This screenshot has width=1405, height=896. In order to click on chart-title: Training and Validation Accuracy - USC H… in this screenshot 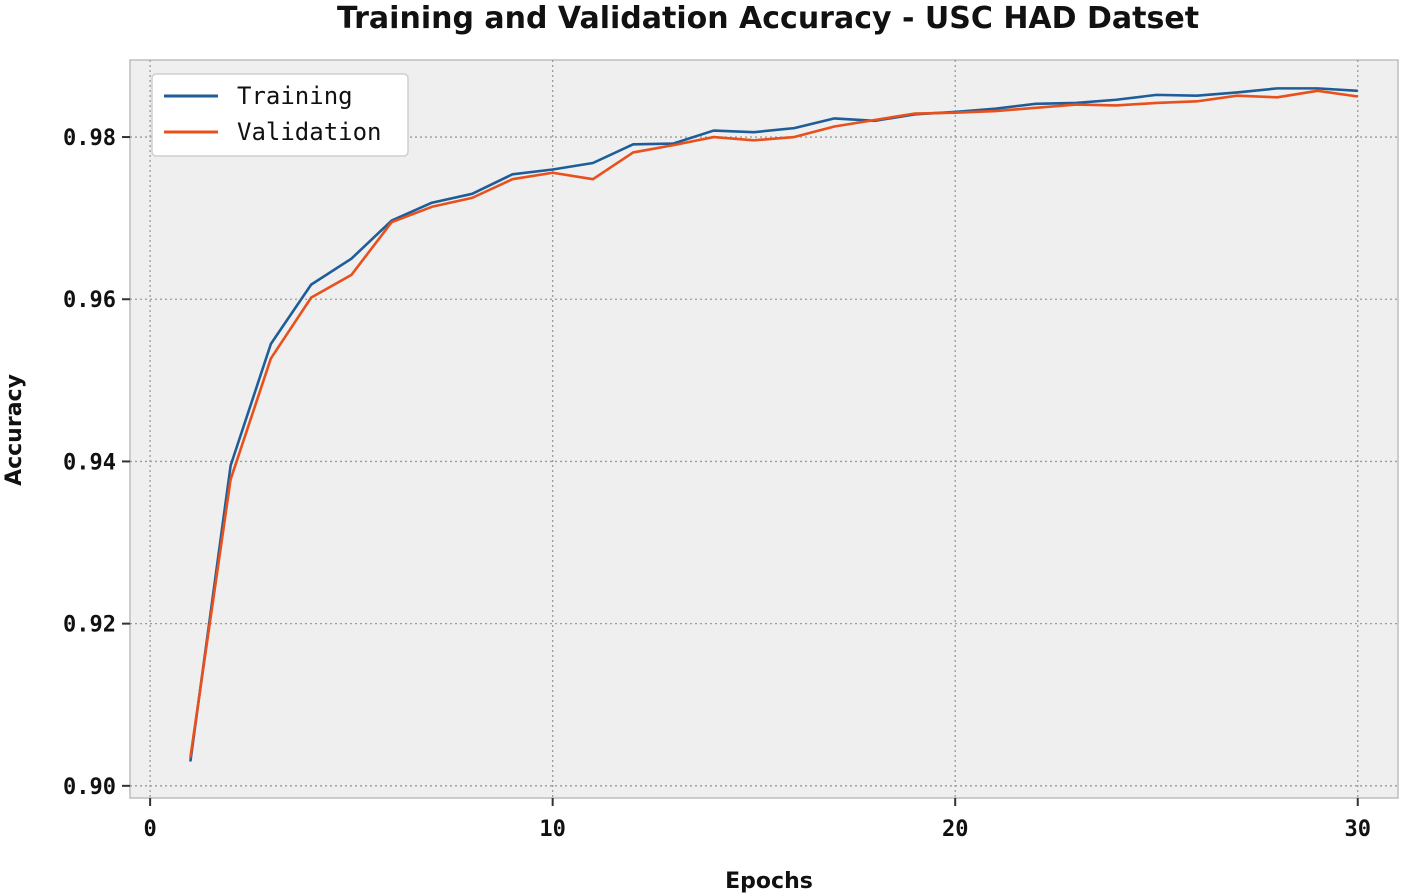, I will do `click(768, 18)`.